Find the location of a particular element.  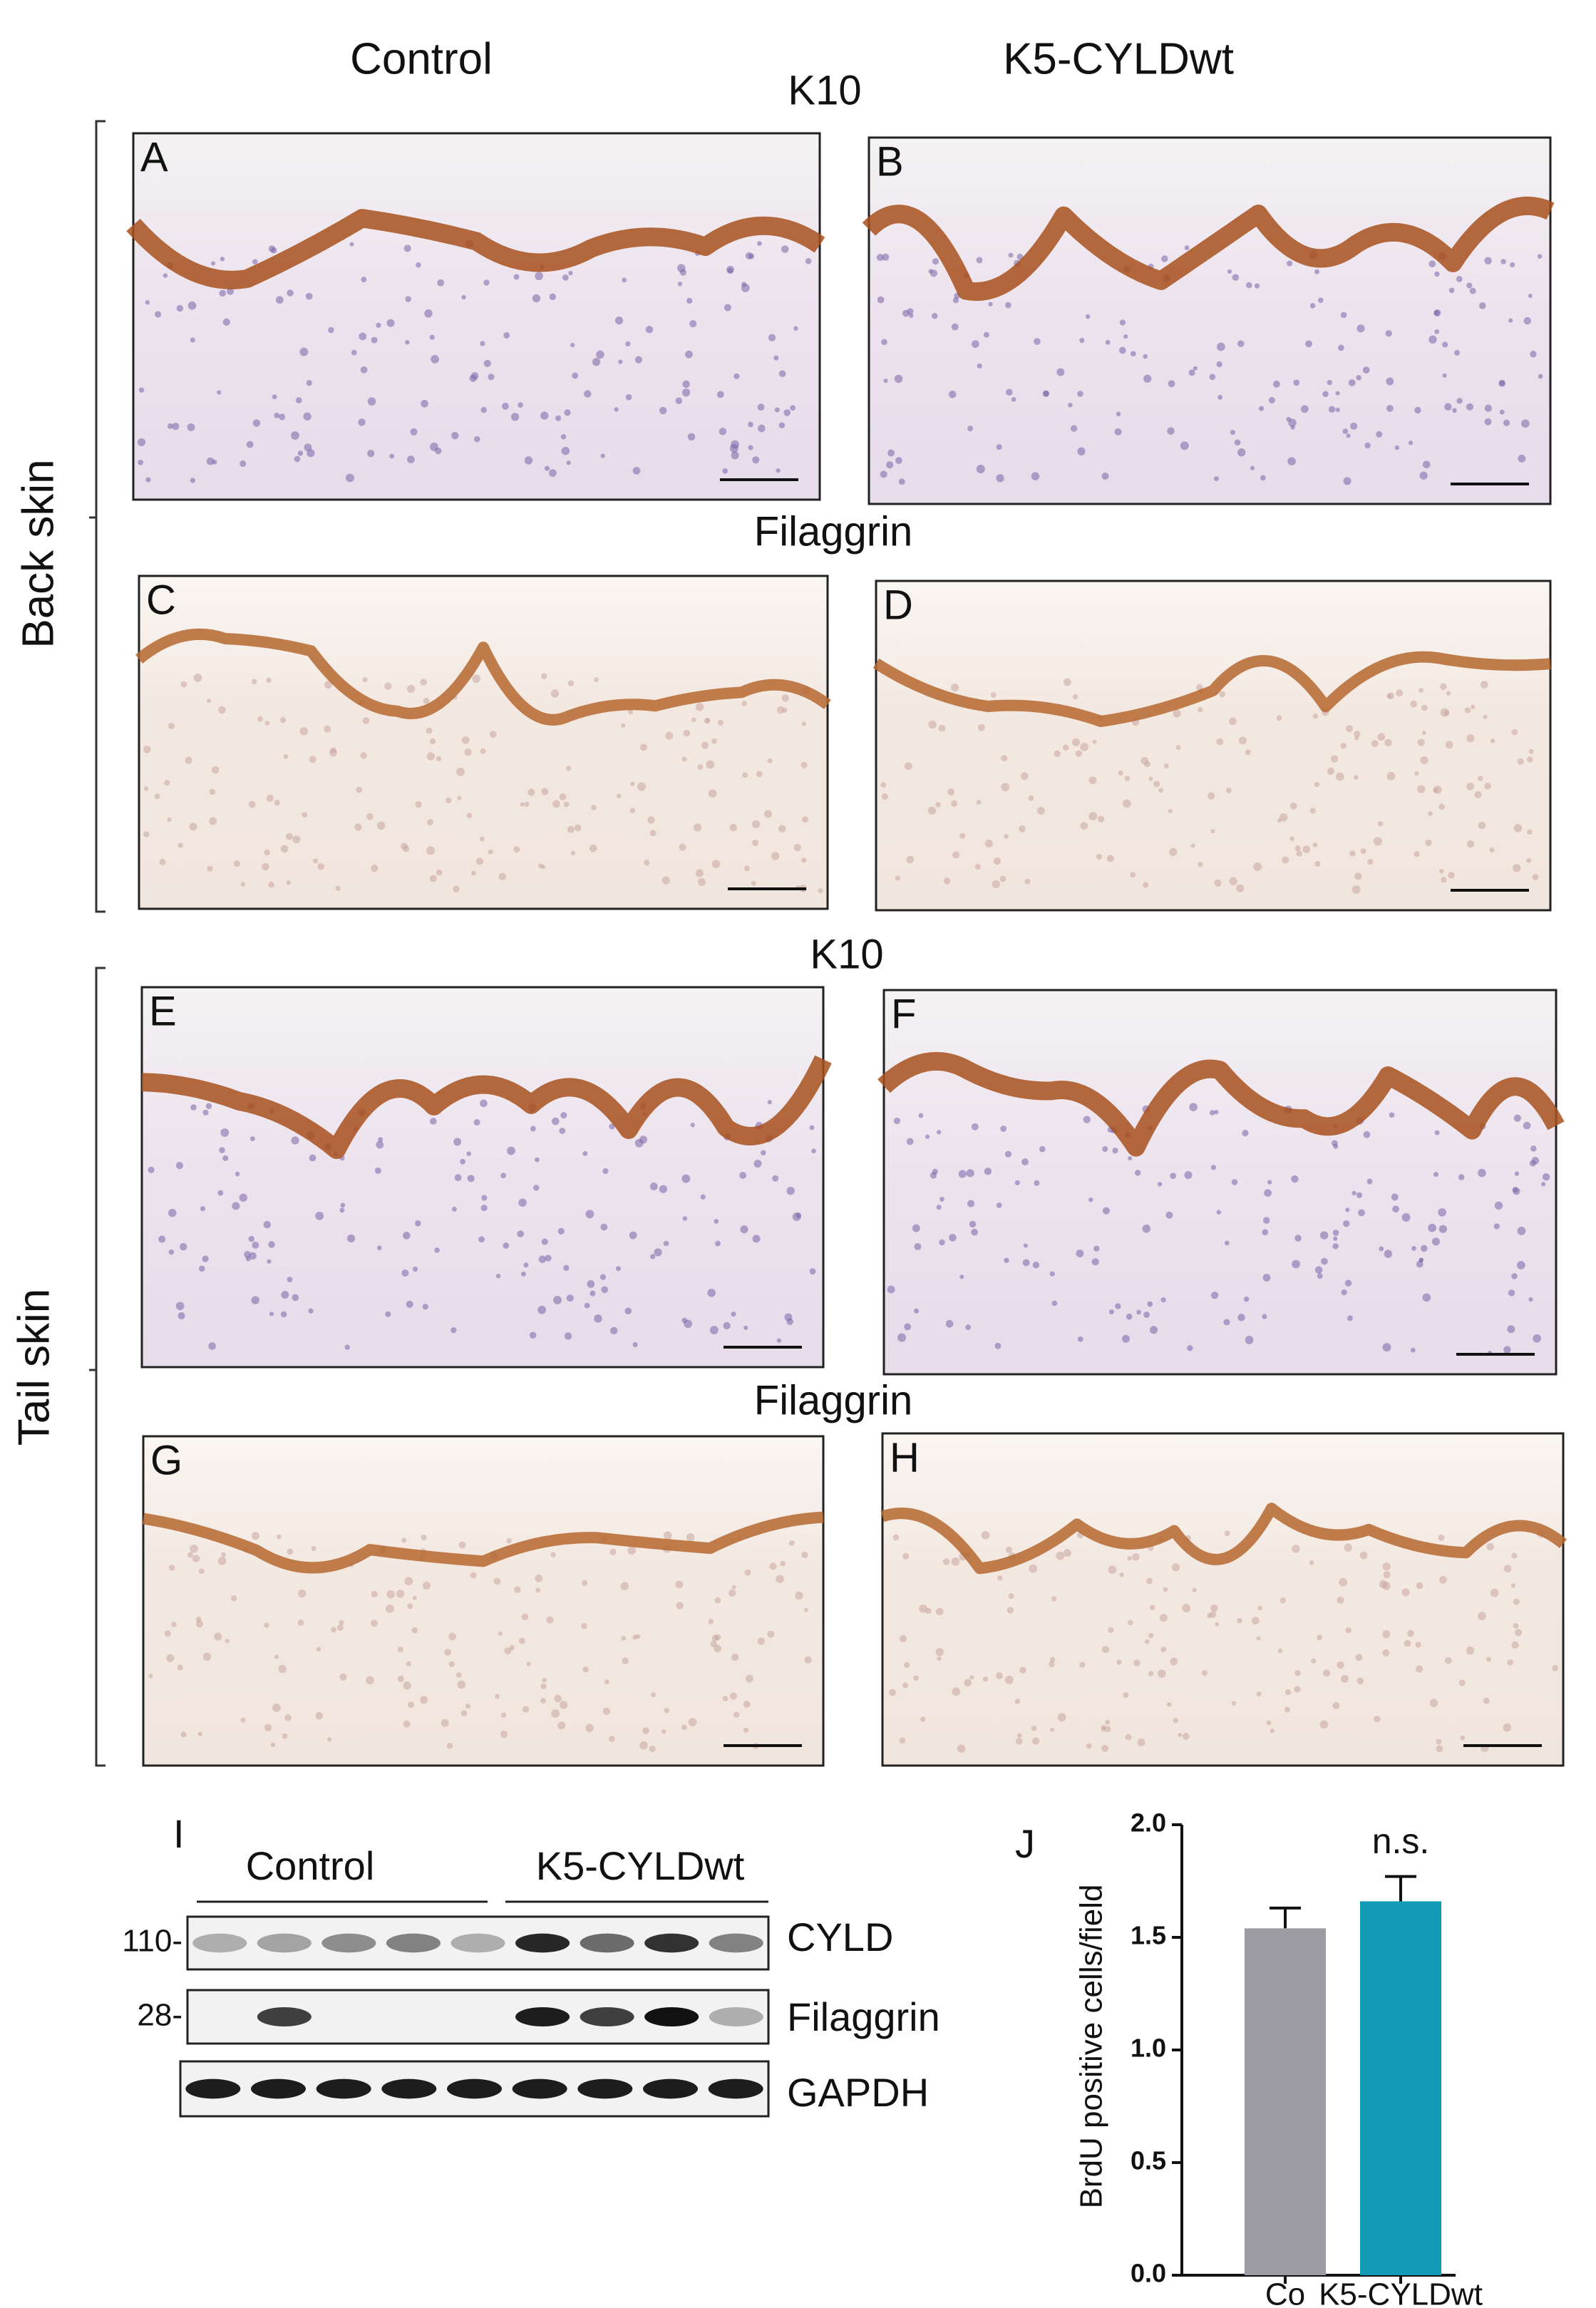

y-tick-label: 2.0 is located at coordinates (1148, 1823).